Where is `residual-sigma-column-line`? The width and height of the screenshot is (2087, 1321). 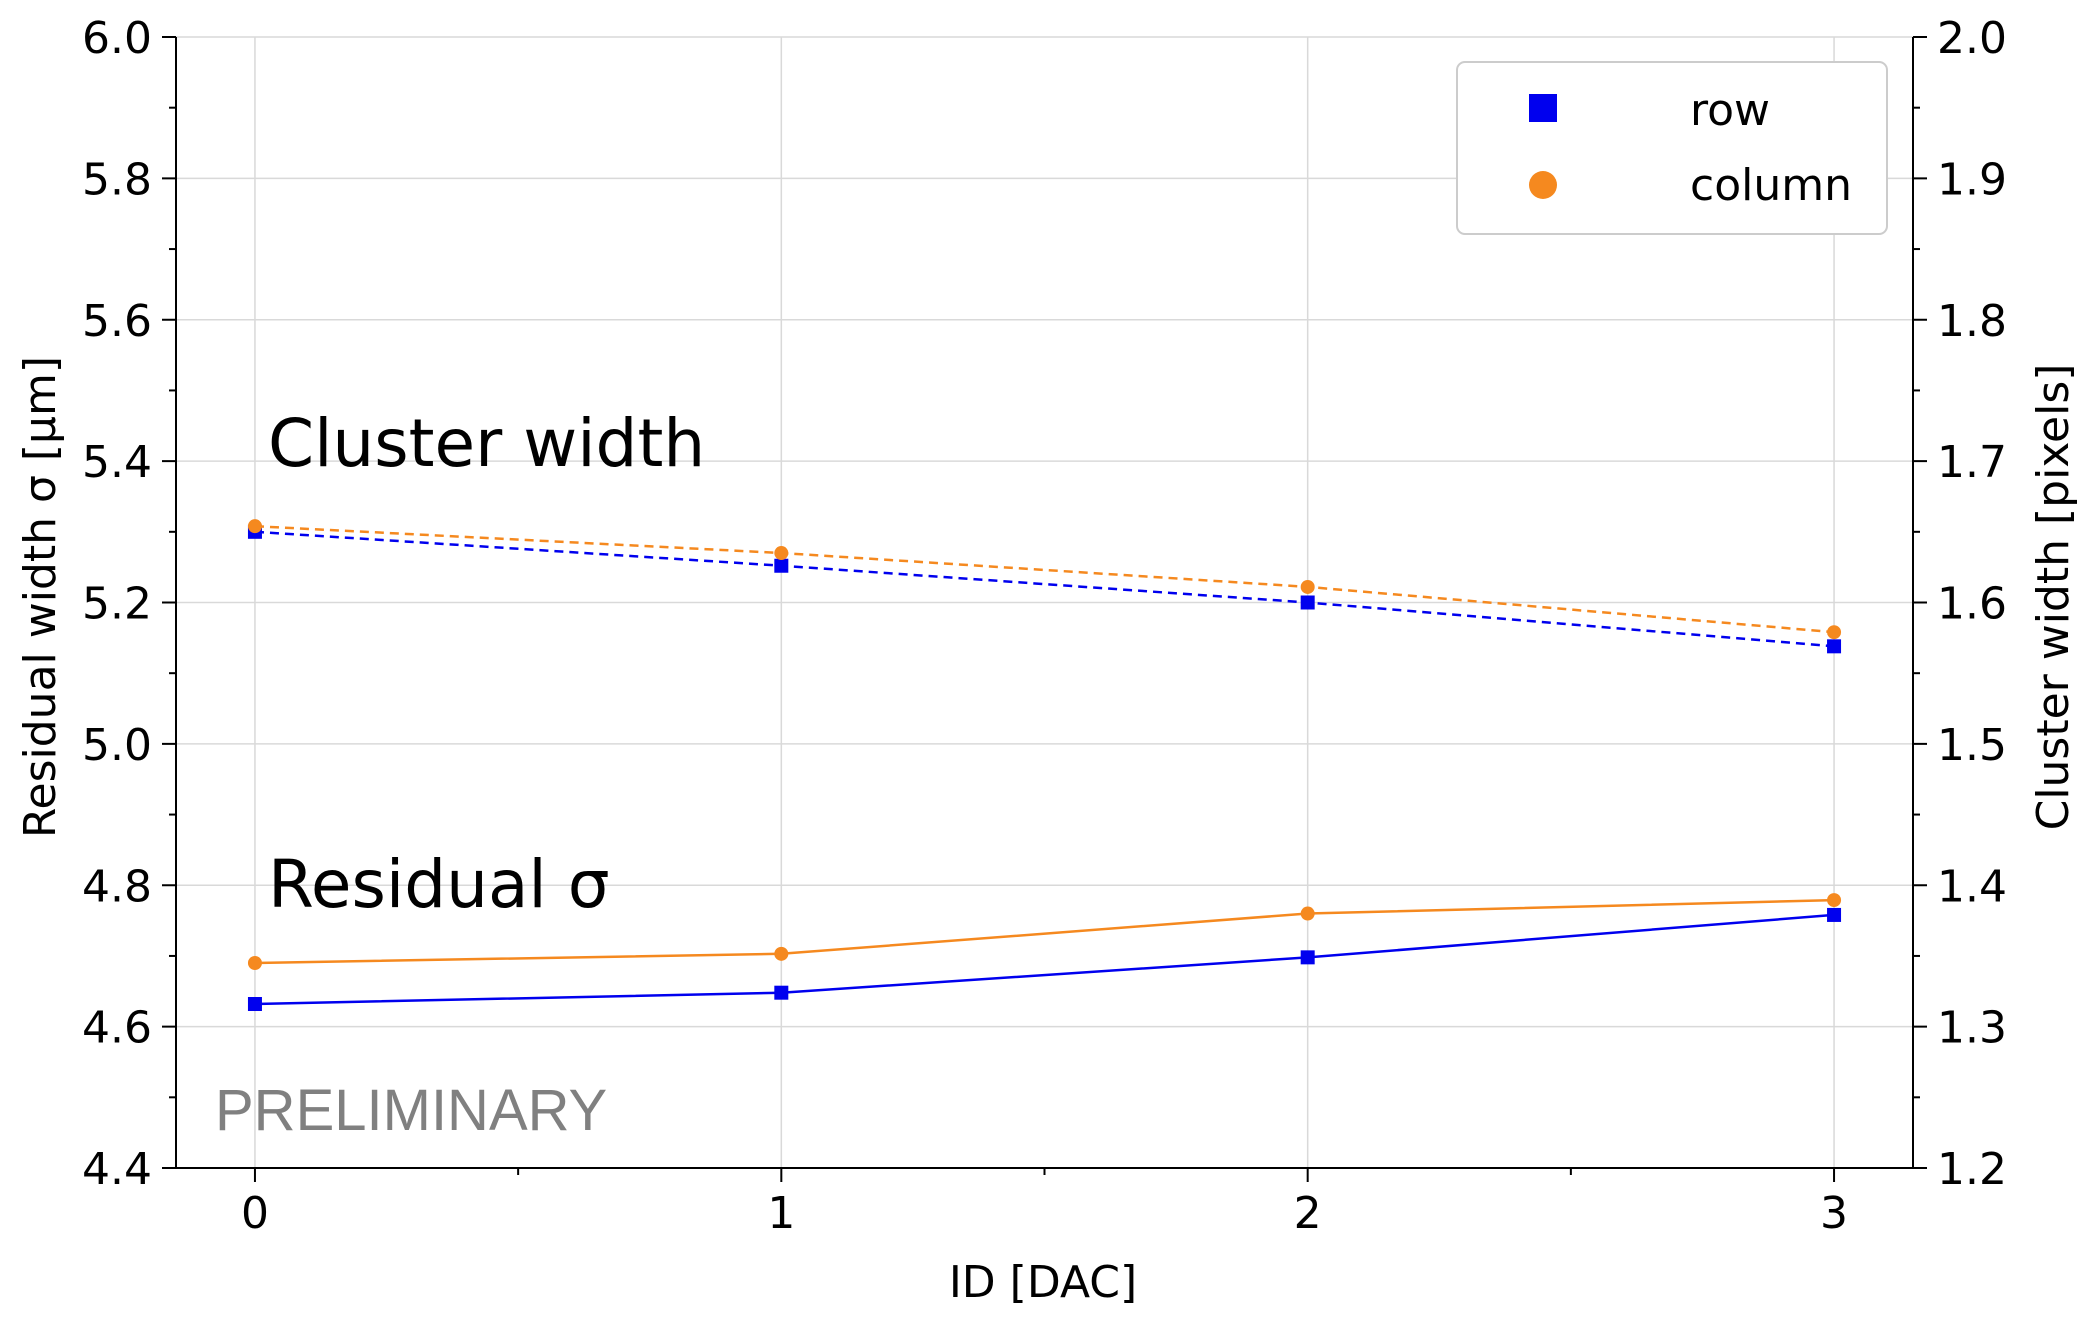
residual-sigma-column-line is located at coordinates (1044, 931).